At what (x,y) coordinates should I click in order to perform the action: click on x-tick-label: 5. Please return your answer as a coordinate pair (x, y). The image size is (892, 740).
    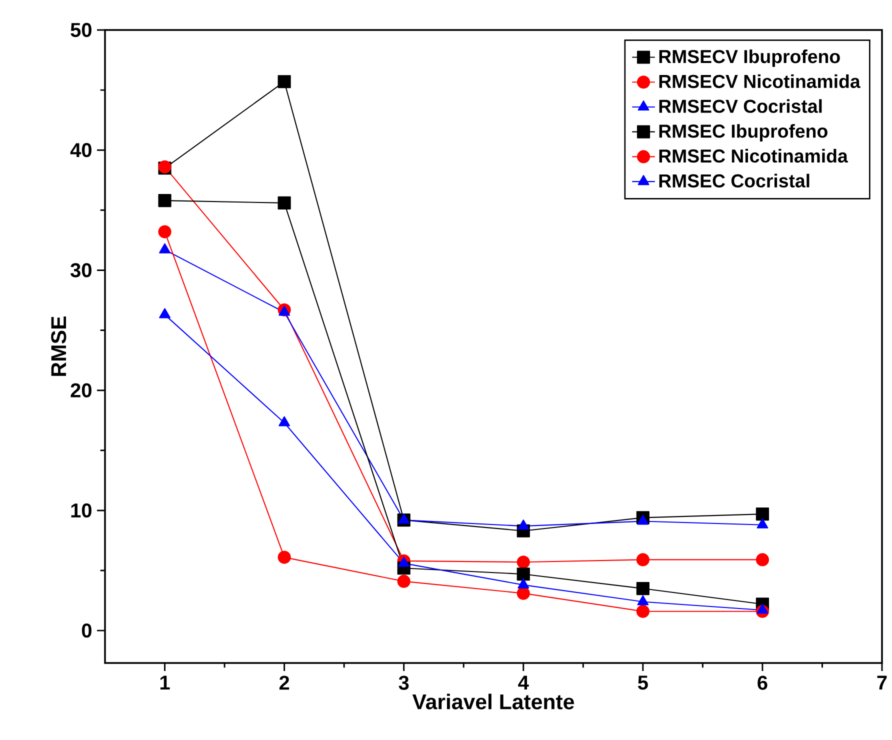
    Looking at the image, I should click on (643, 683).